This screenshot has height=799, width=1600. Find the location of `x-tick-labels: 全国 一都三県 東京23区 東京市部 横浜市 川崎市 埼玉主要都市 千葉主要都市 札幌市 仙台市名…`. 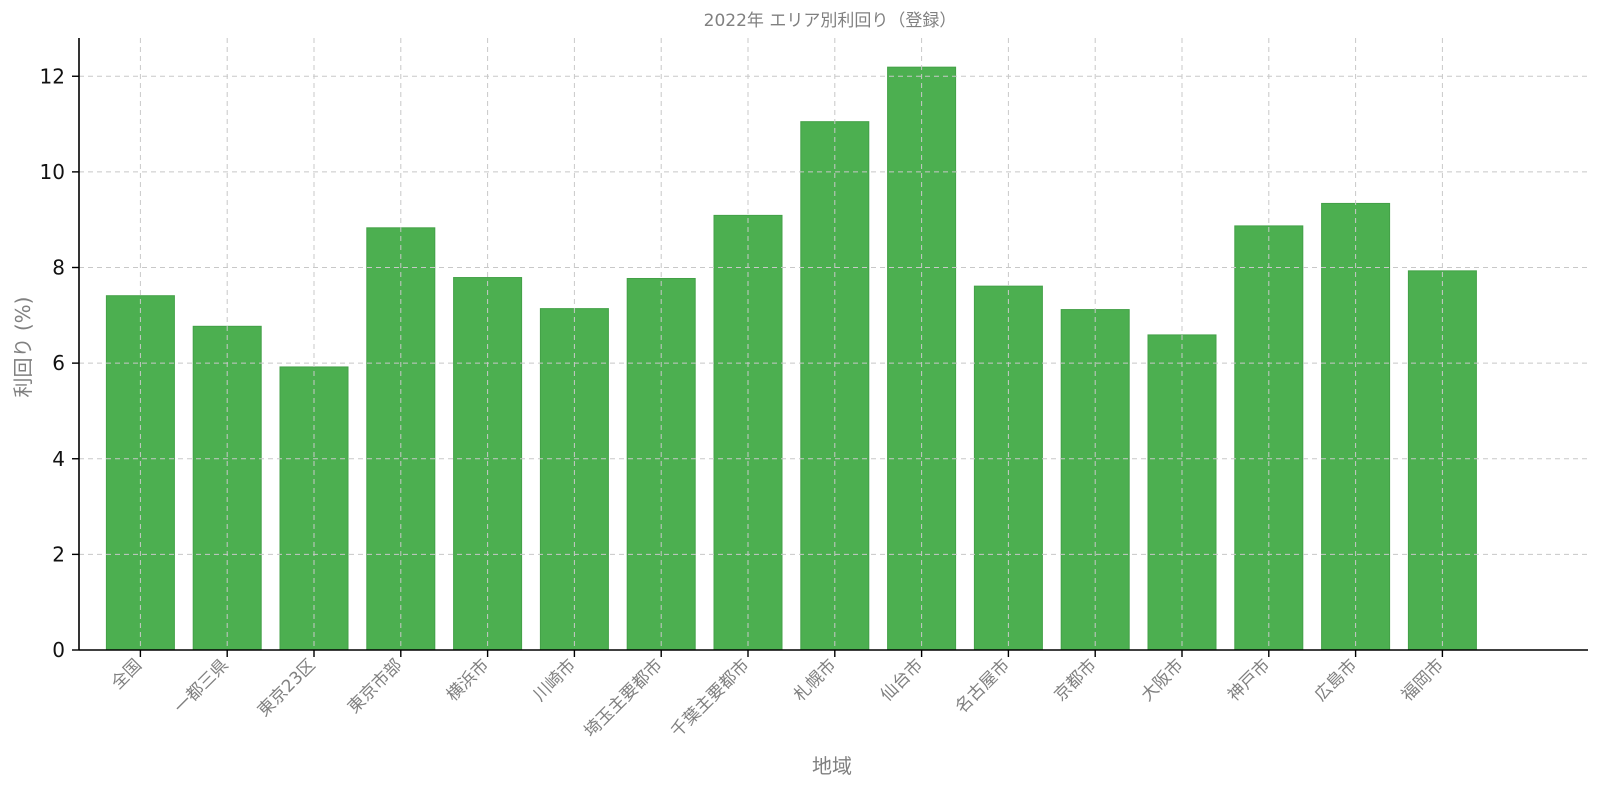

x-tick-labels: 全国 一都三県 東京23区 東京市部 横浜市 川崎市 埼玉主要都市 千葉主要都市 札幌市 仙台市名… is located at coordinates (778, 698).